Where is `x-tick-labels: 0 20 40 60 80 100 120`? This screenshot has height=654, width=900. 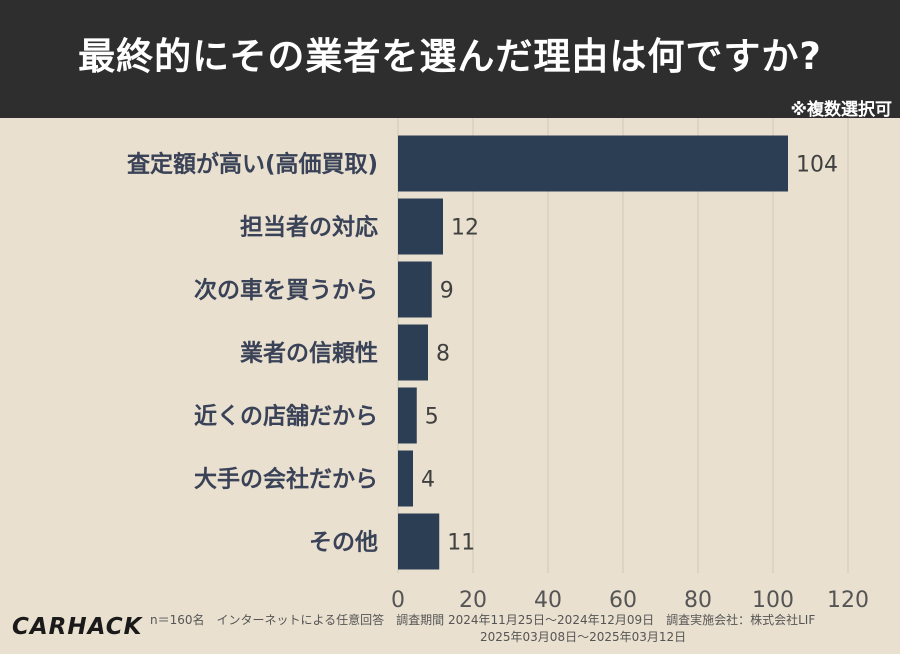 x-tick-labels: 0 20 40 60 80 100 120 is located at coordinates (630, 600).